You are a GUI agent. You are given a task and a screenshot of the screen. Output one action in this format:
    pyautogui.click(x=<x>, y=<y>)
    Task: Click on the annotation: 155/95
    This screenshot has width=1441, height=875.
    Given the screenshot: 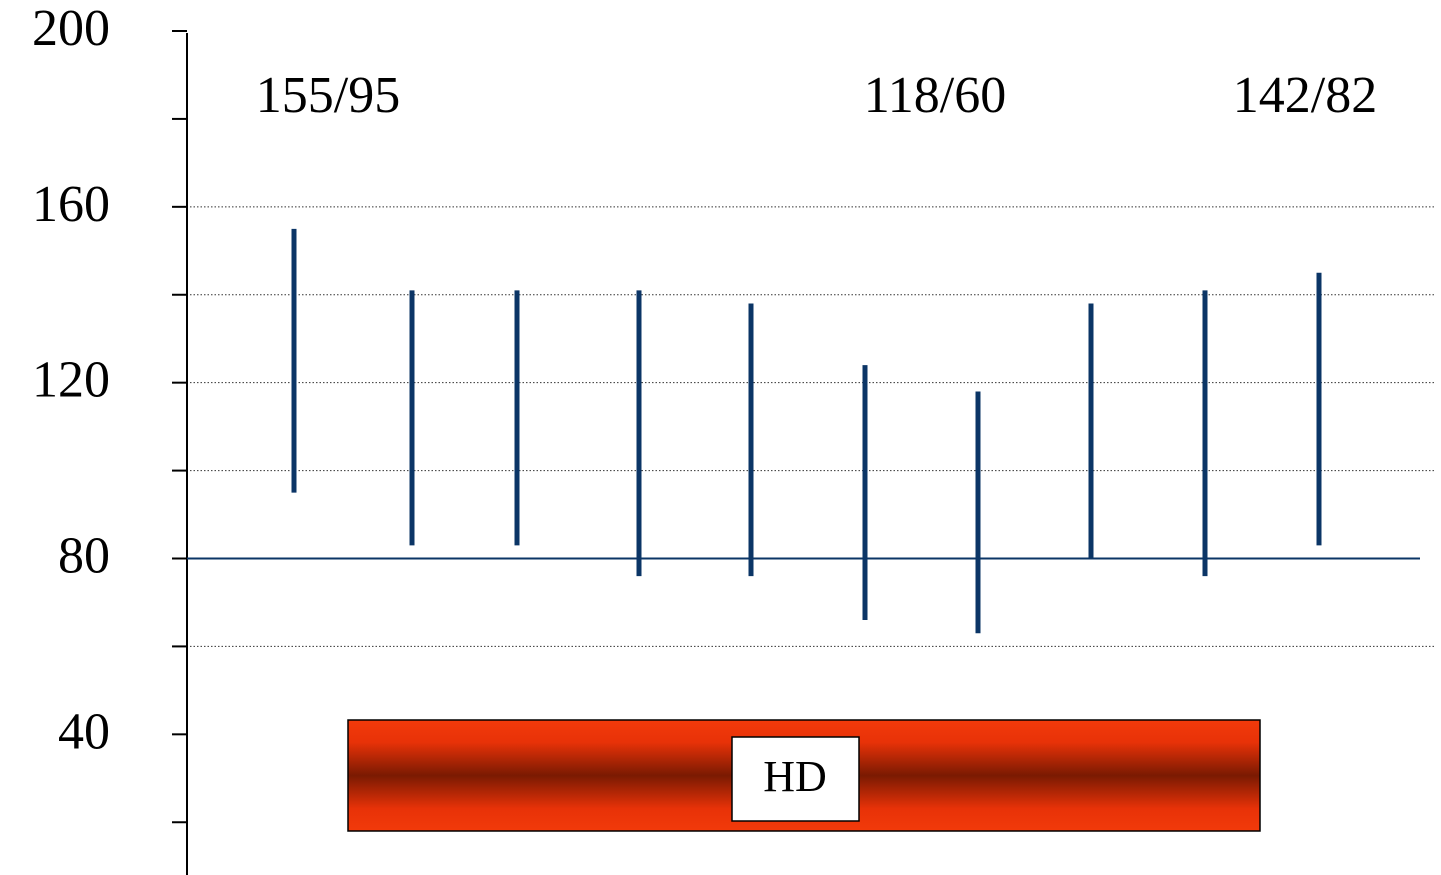 What is the action you would take?
    pyautogui.click(x=328, y=95)
    